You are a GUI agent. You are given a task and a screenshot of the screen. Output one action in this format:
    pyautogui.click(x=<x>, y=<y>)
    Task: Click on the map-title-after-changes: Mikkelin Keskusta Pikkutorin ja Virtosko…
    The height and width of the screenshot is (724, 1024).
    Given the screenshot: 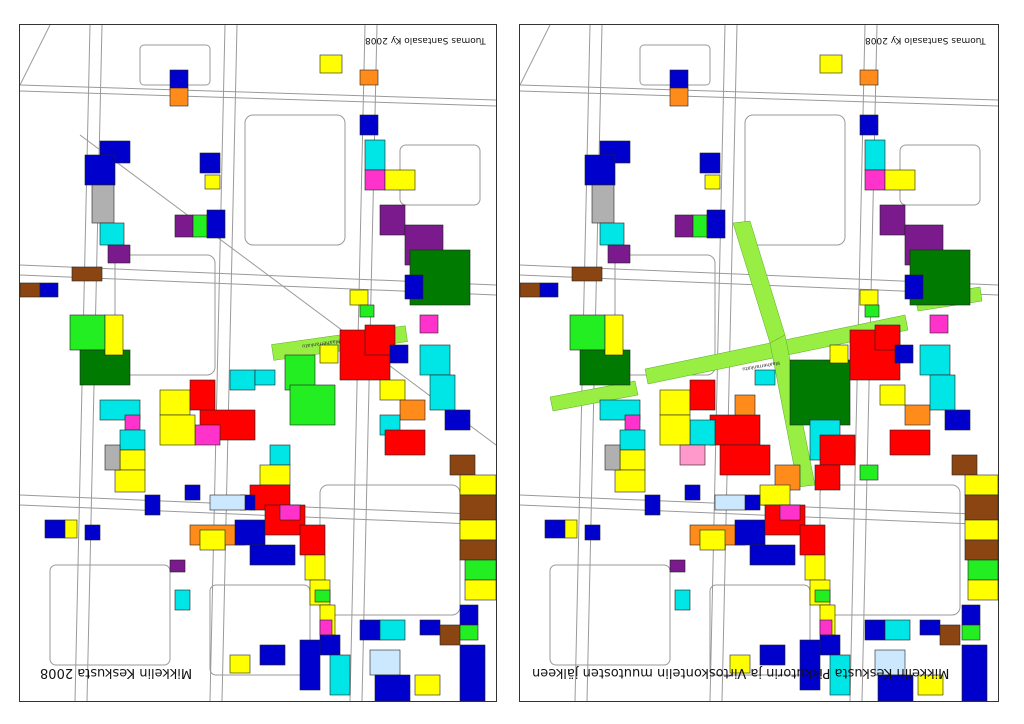 What is the action you would take?
    pyautogui.click(x=741, y=672)
    